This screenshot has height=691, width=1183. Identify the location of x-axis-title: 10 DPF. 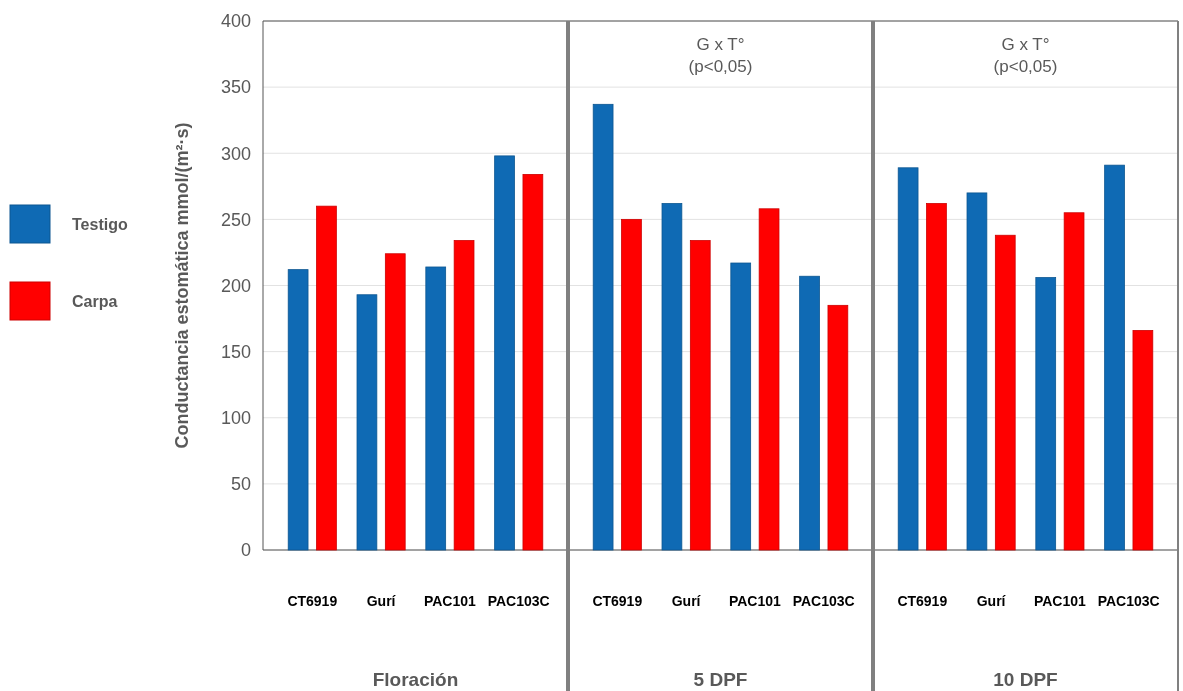
(1025, 679).